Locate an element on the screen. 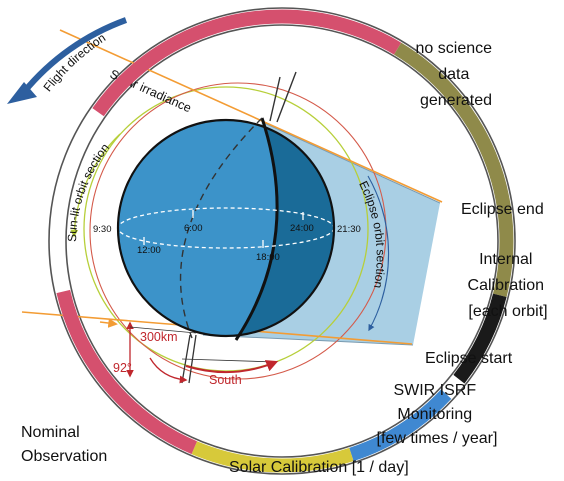 Image resolution: width=564 pixels, height=481 pixels. time-1200: 12:00 is located at coordinates (149, 250).